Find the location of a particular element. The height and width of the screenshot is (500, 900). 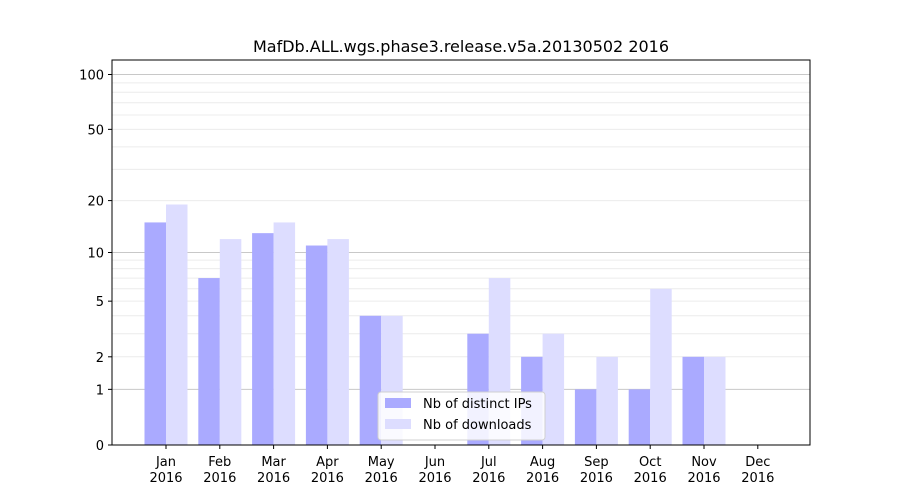

y-tick-label: 100 is located at coordinates (91, 76).